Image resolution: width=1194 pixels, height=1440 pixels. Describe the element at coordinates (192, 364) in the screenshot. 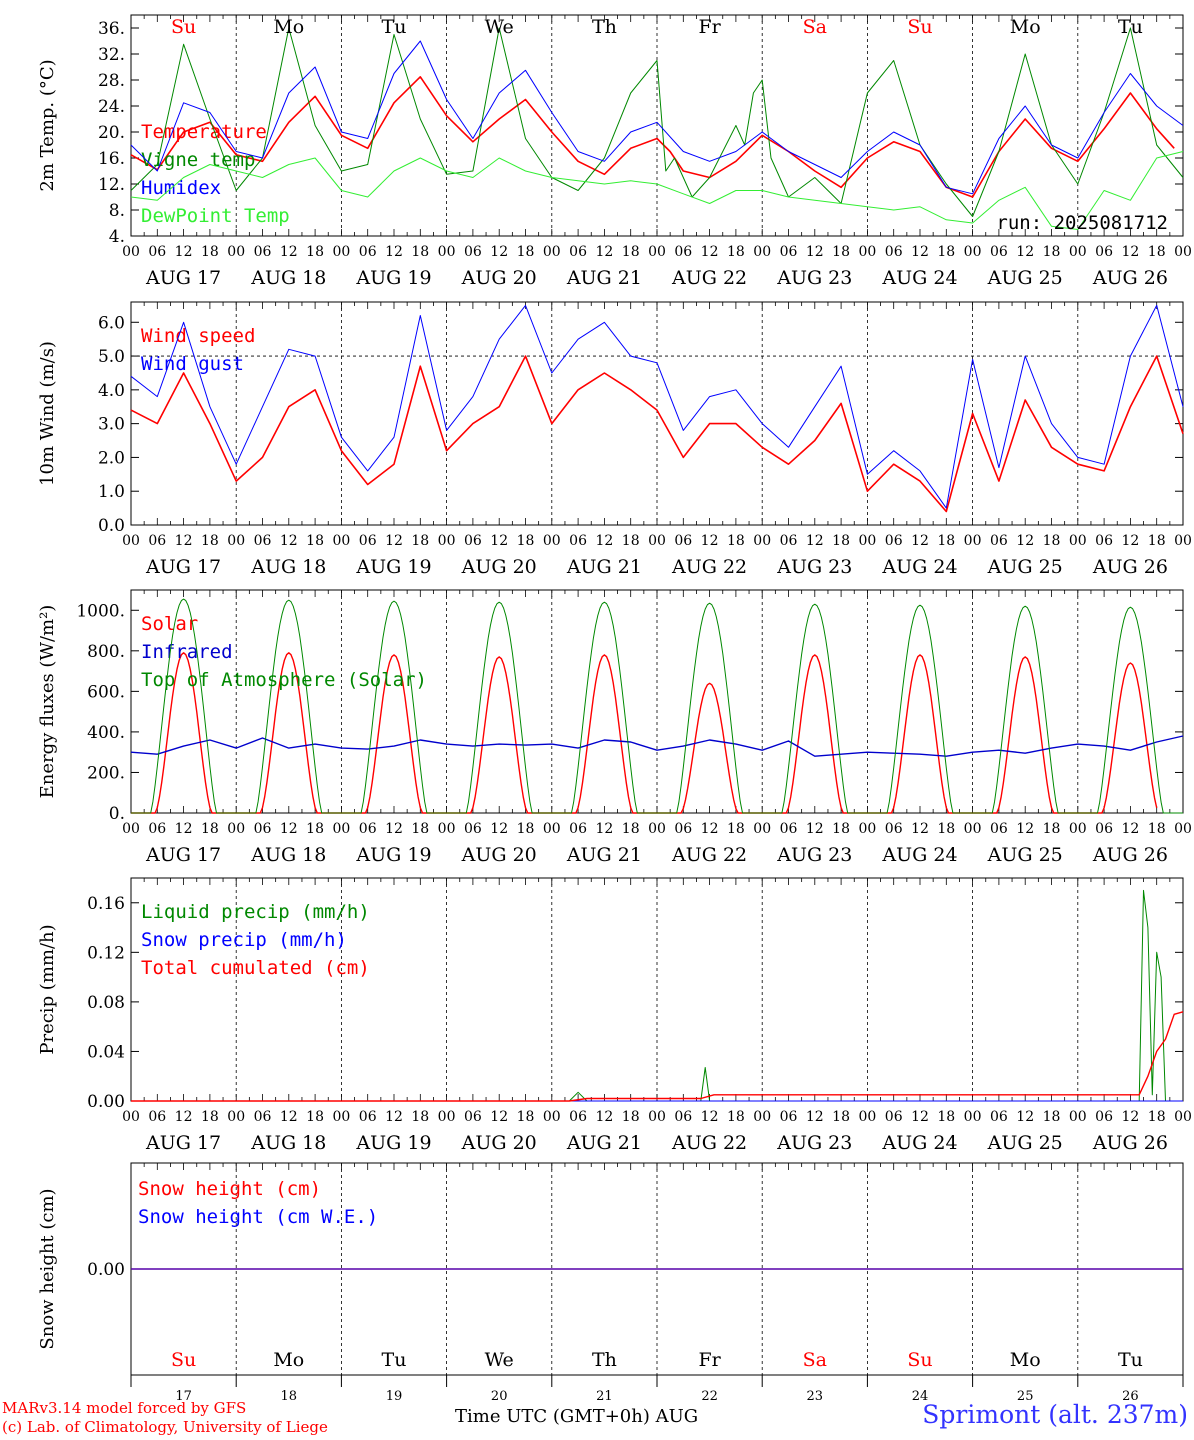

I see `legend-entry: Wind gust` at that location.